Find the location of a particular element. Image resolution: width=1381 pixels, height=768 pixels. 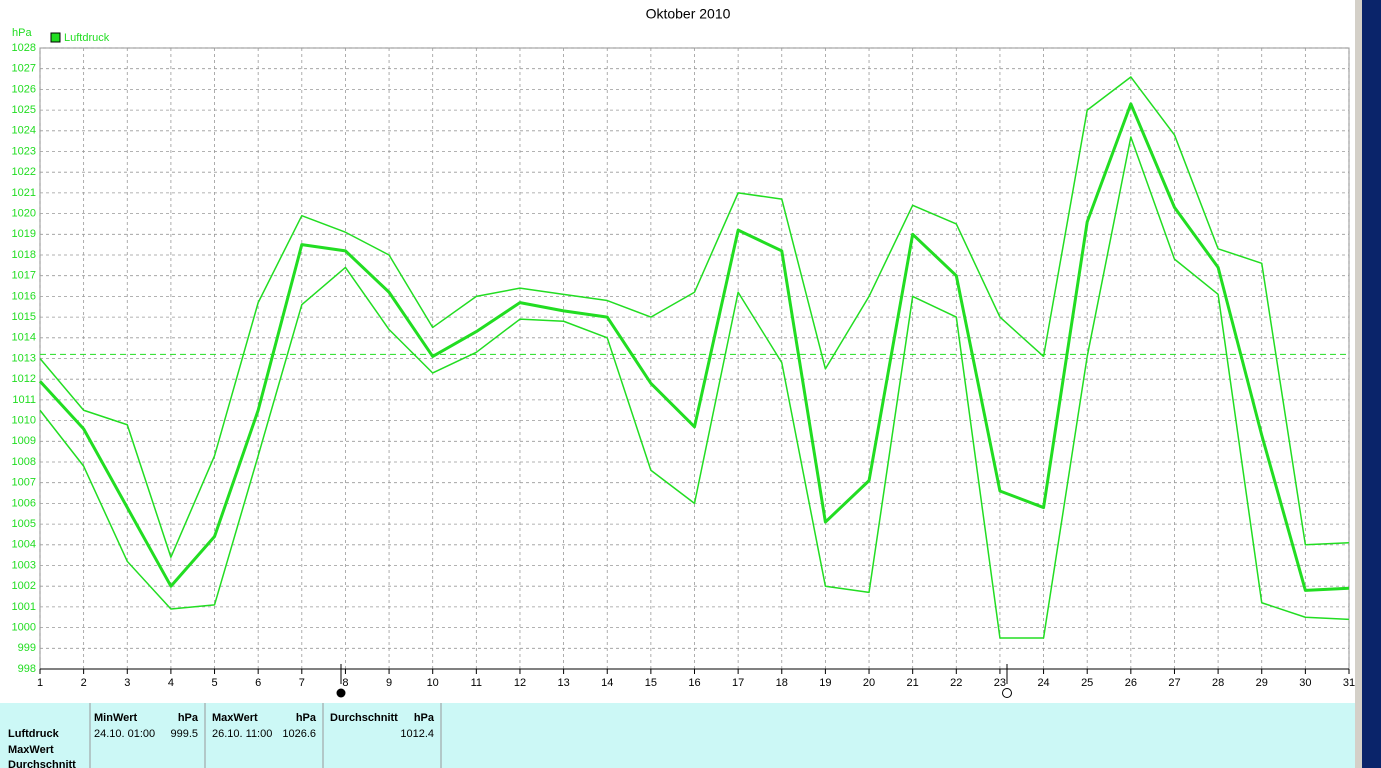

full-moon-icon is located at coordinates (341, 693).